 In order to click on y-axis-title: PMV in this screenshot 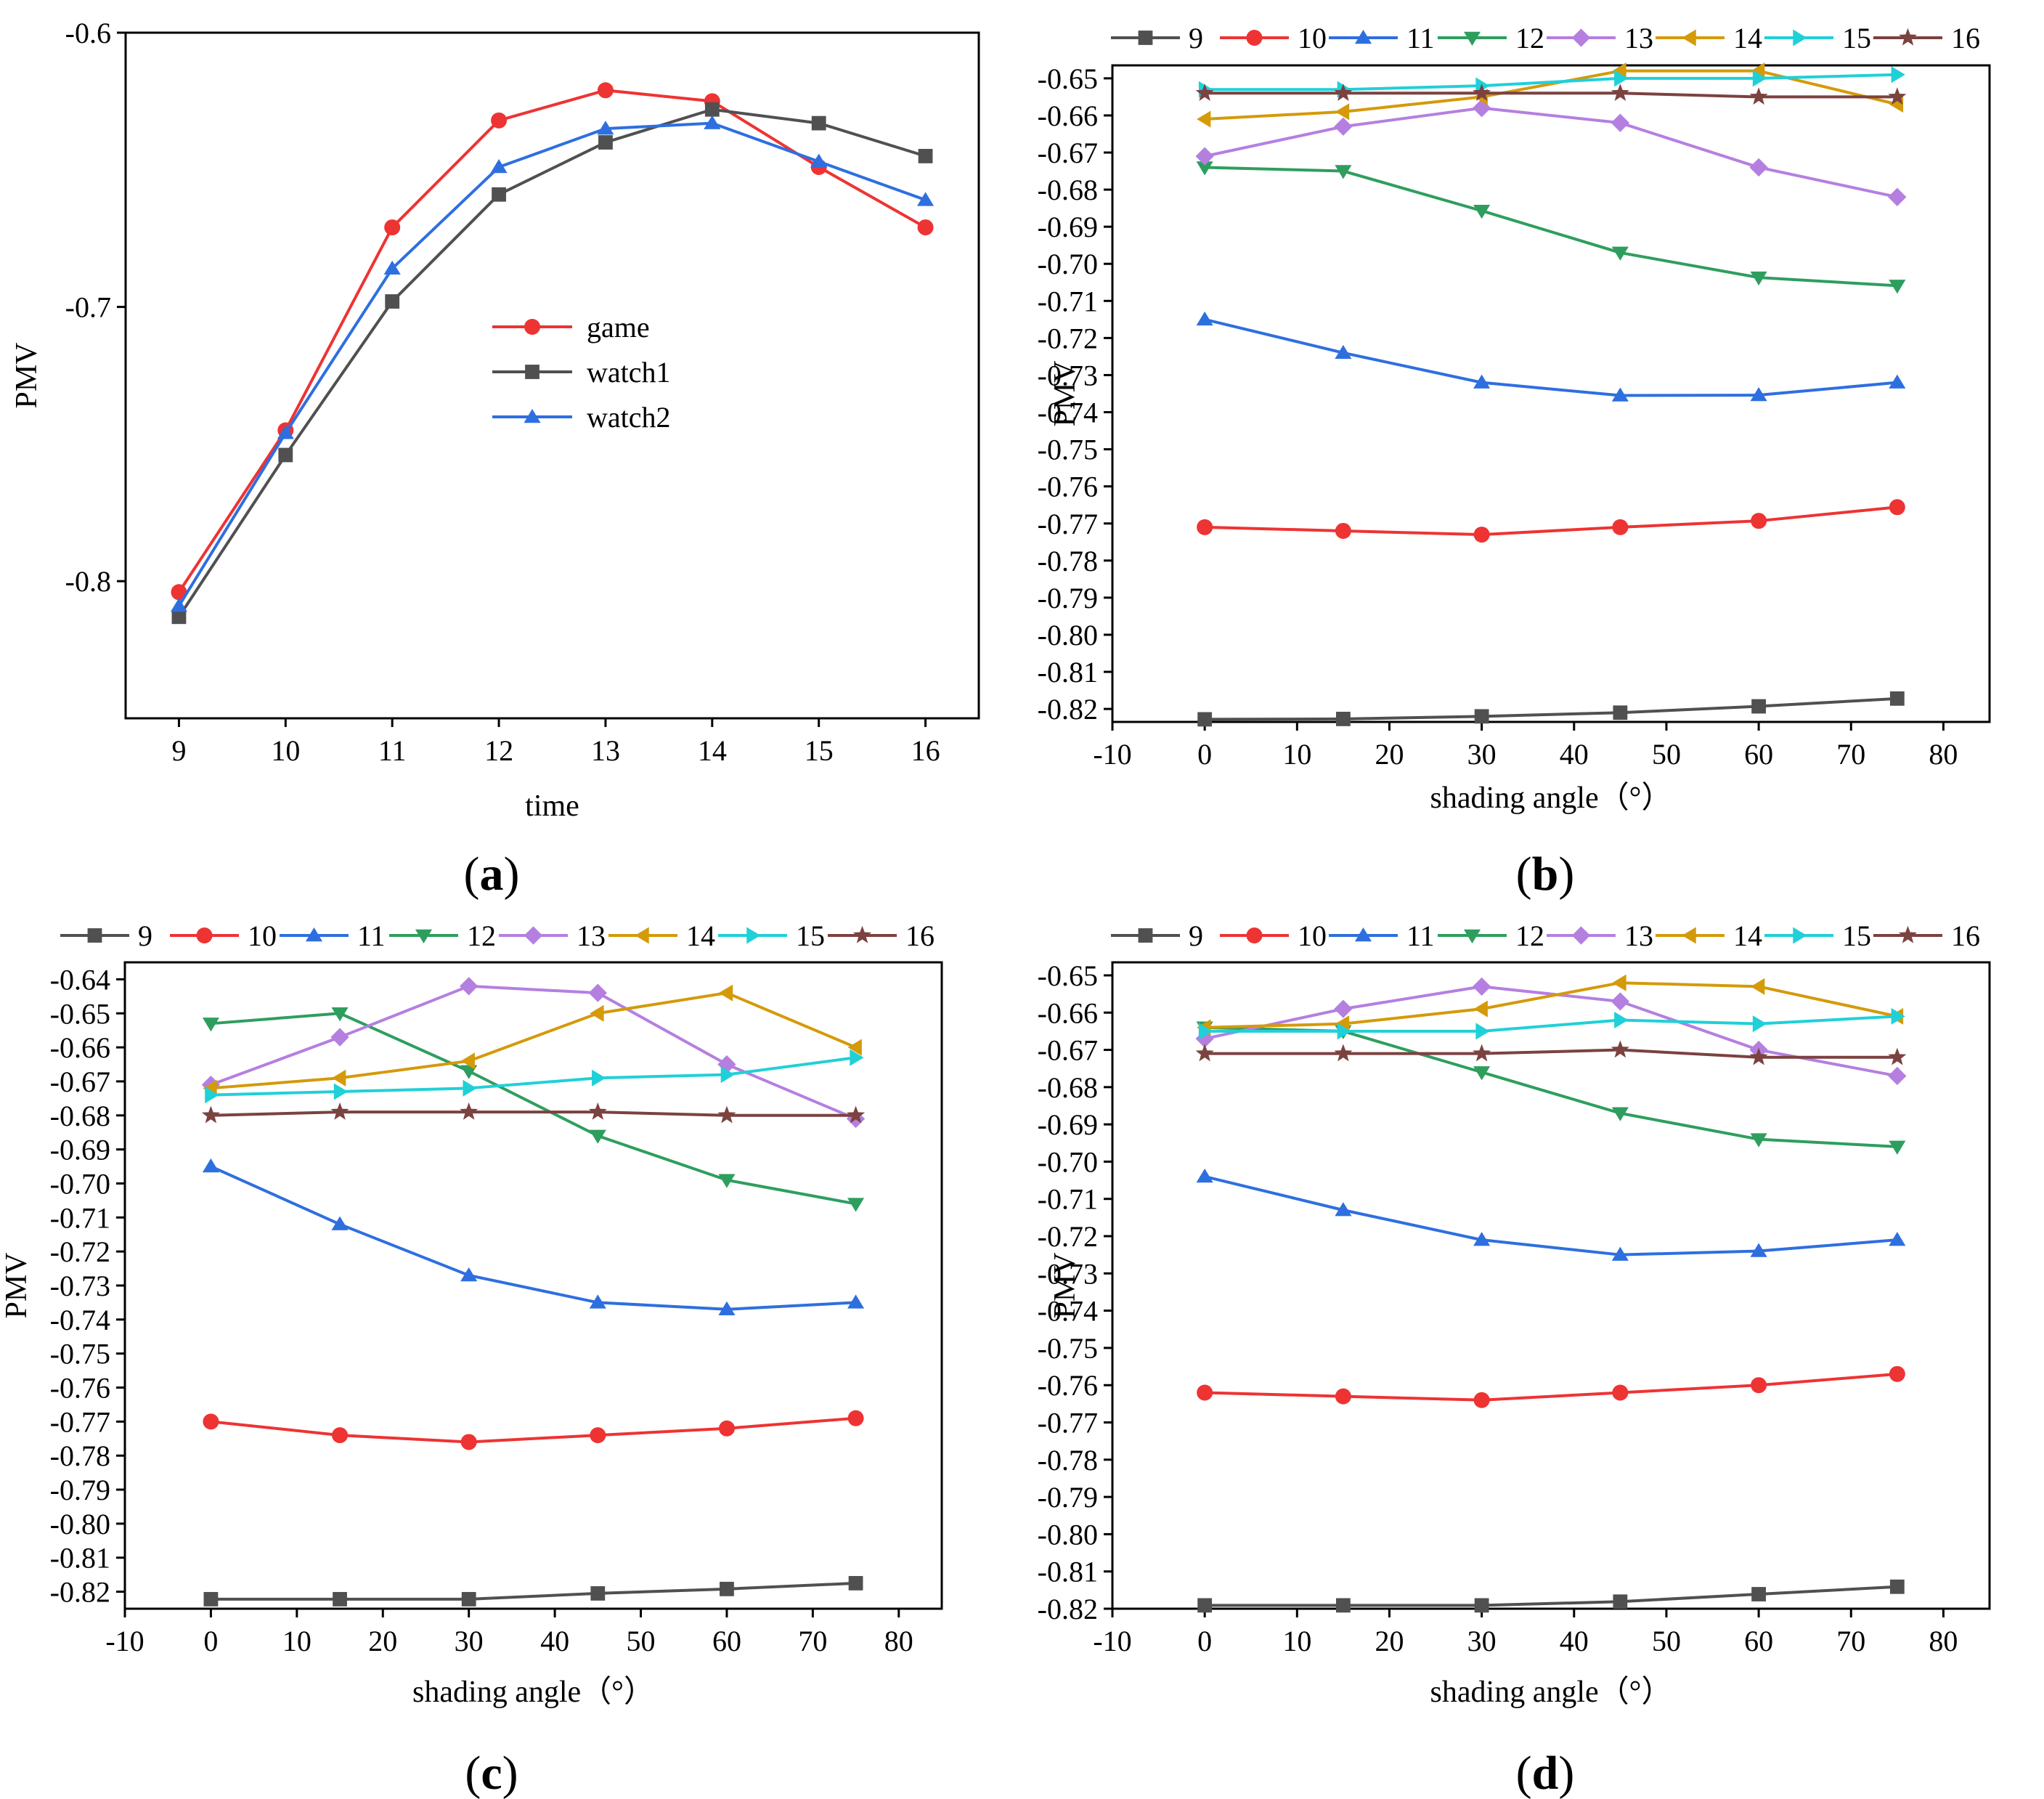, I will do `click(16, 1285)`.